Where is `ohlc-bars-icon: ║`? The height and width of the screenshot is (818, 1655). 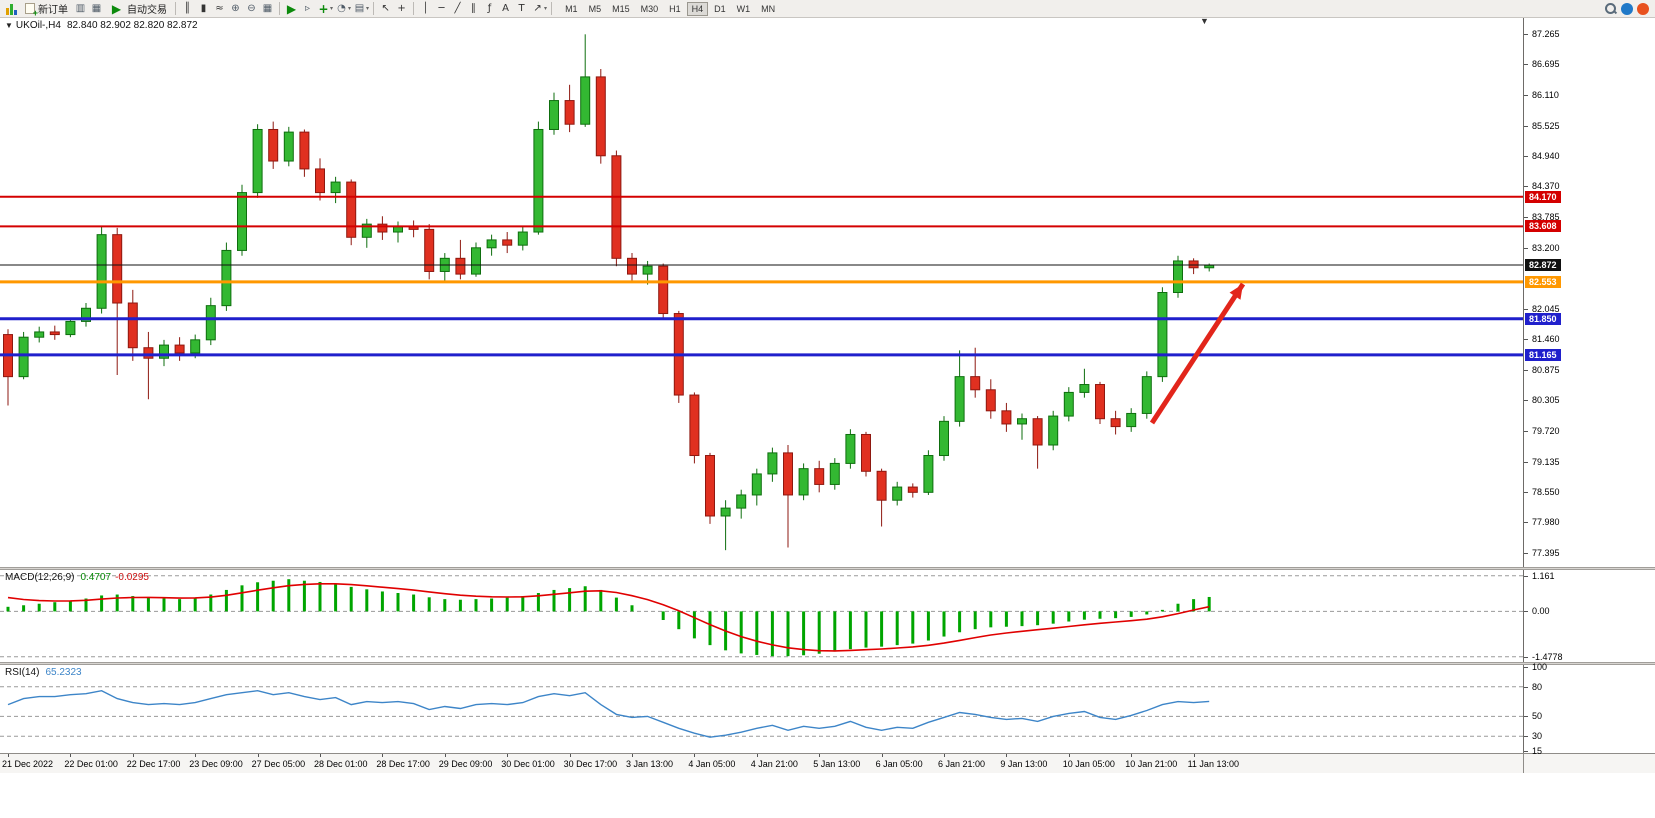 ohlc-bars-icon: ║ is located at coordinates (187, 8).